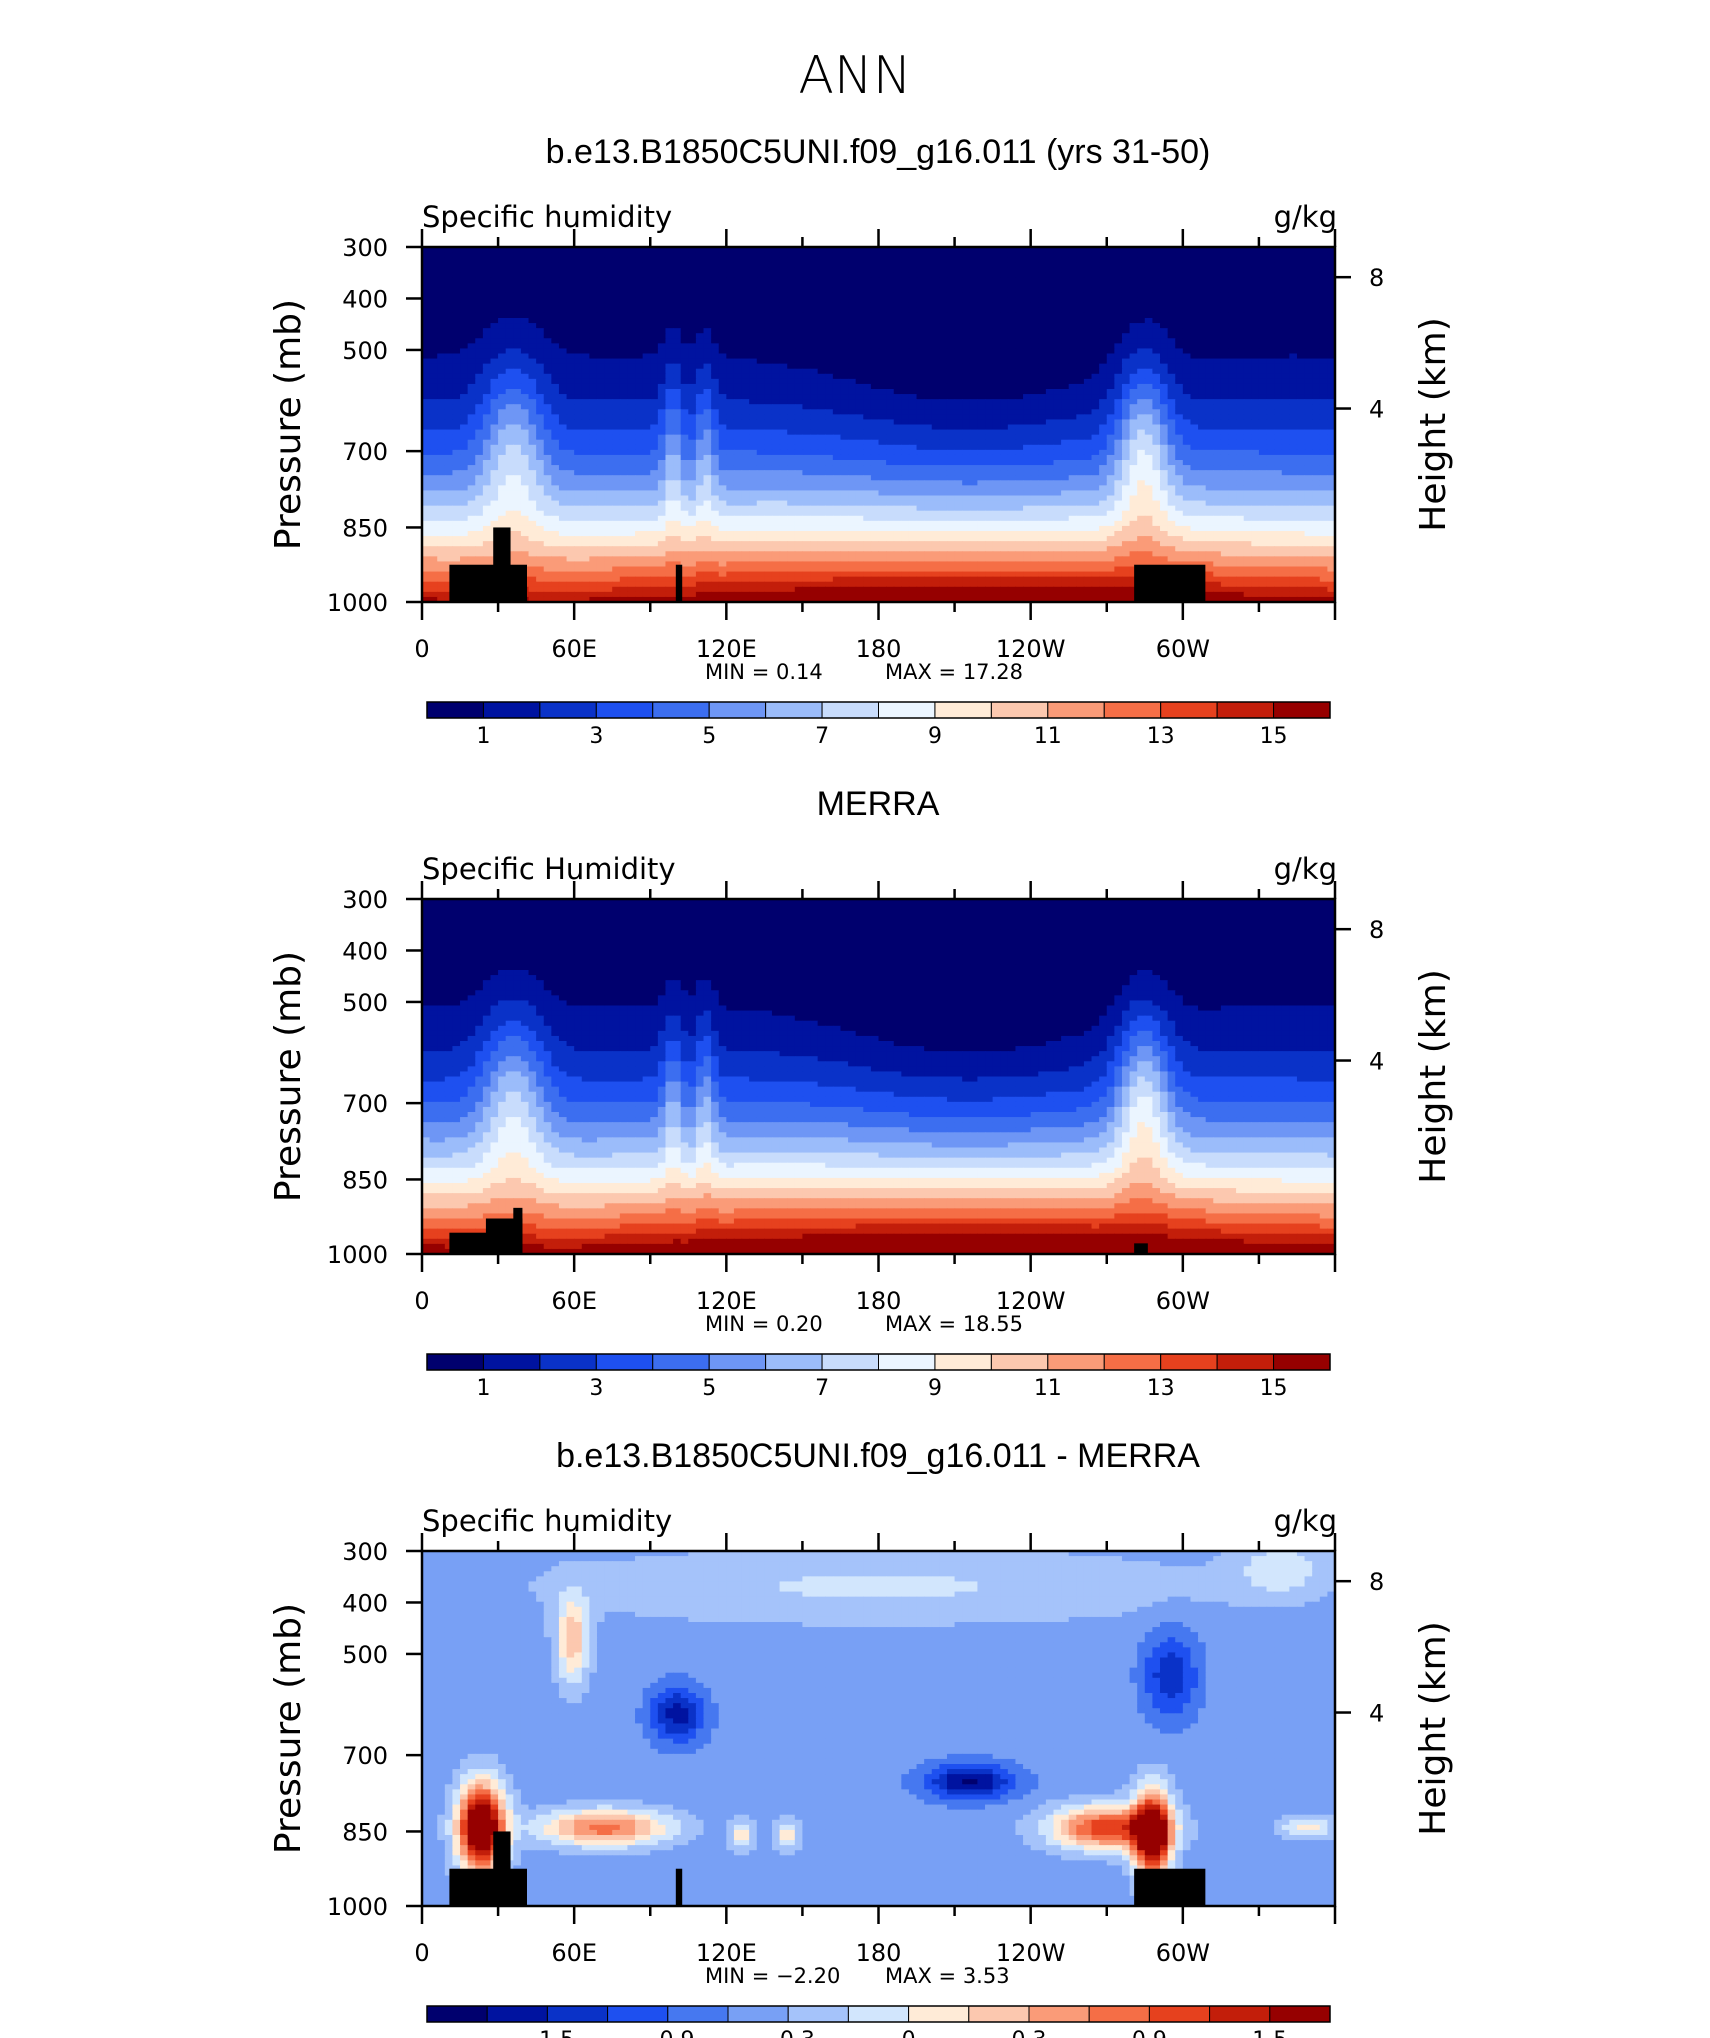  Describe the element at coordinates (947, 1976) in the screenshot. I see `max-text: MAX = 3.53` at that location.